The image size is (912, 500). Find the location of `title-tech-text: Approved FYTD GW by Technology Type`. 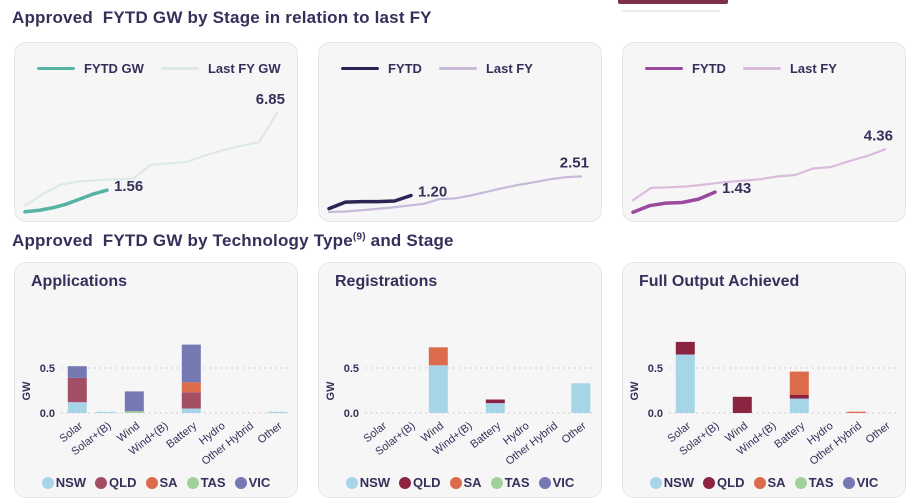

title-tech-text: Approved FYTD GW by Technology Type is located at coordinates (182, 240).